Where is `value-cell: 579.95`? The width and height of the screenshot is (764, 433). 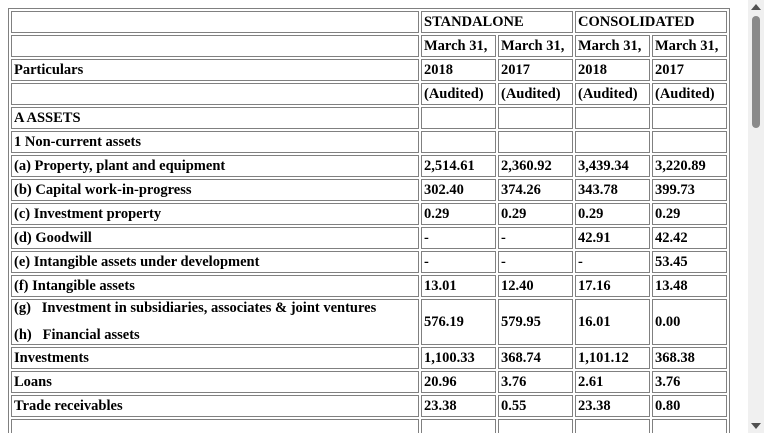
value-cell: 579.95 is located at coordinates (535, 322).